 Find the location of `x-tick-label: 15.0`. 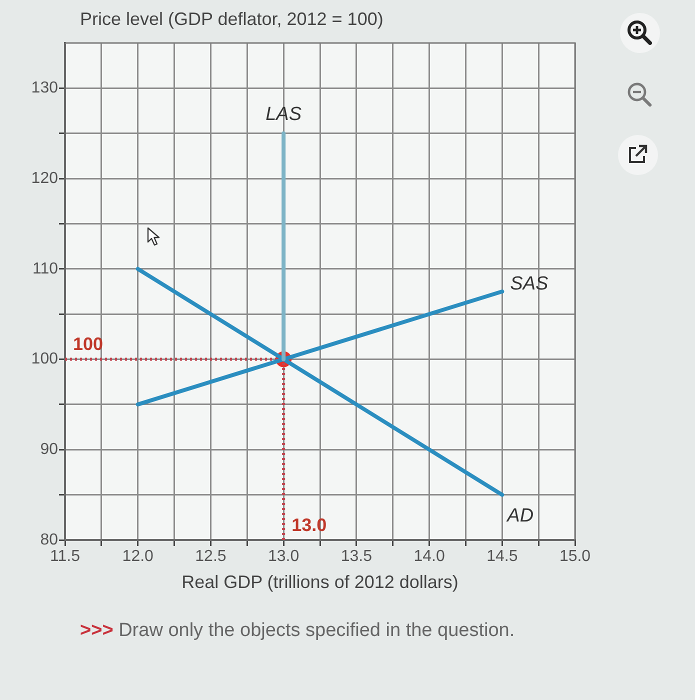

x-tick-label: 15.0 is located at coordinates (575, 557).